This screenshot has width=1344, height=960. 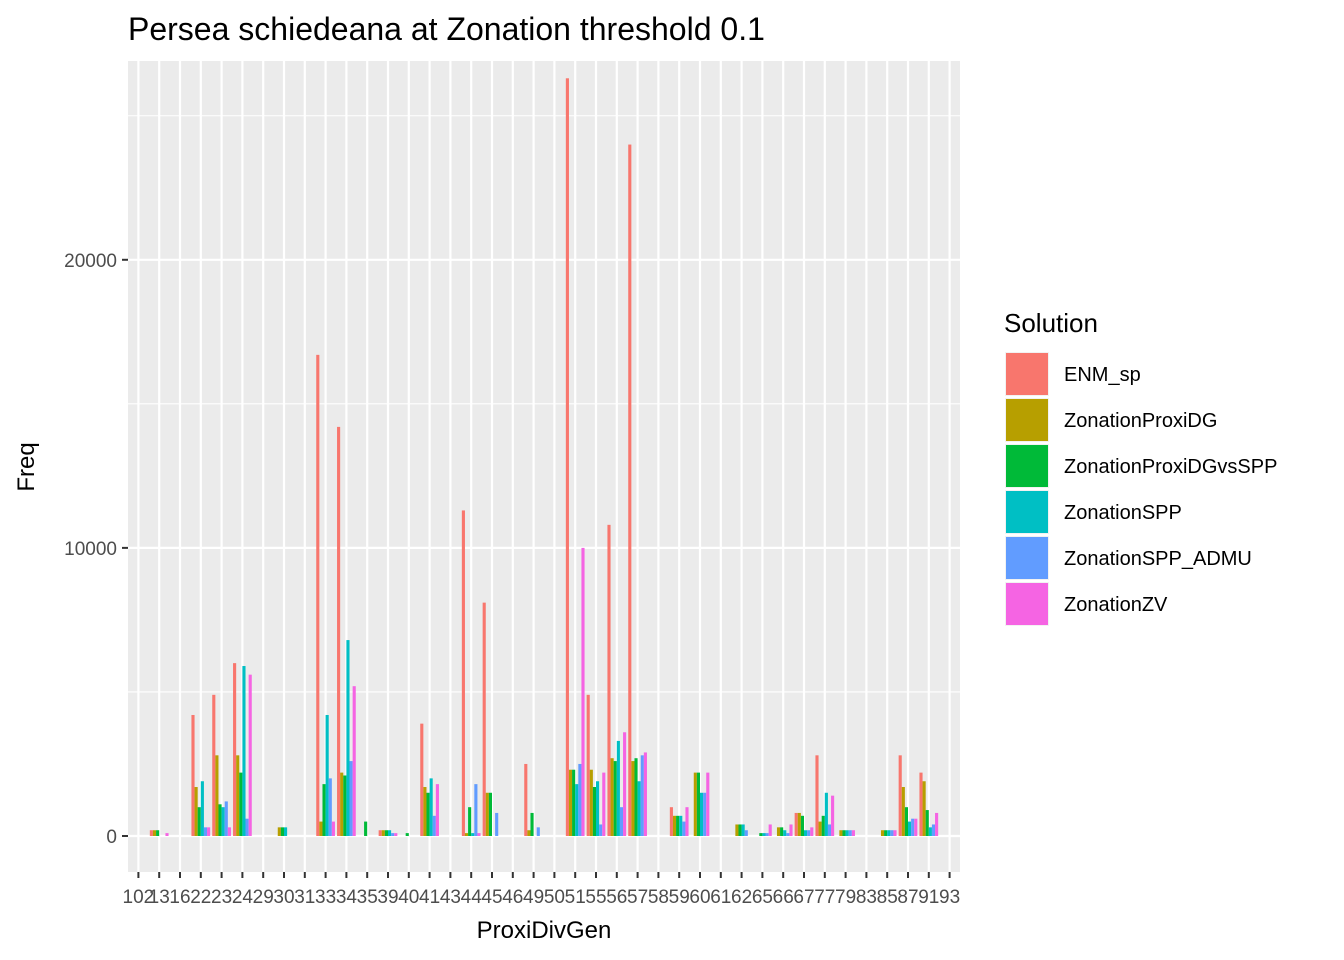 I want to click on x-tick-label: 83, so click(x=866, y=897).